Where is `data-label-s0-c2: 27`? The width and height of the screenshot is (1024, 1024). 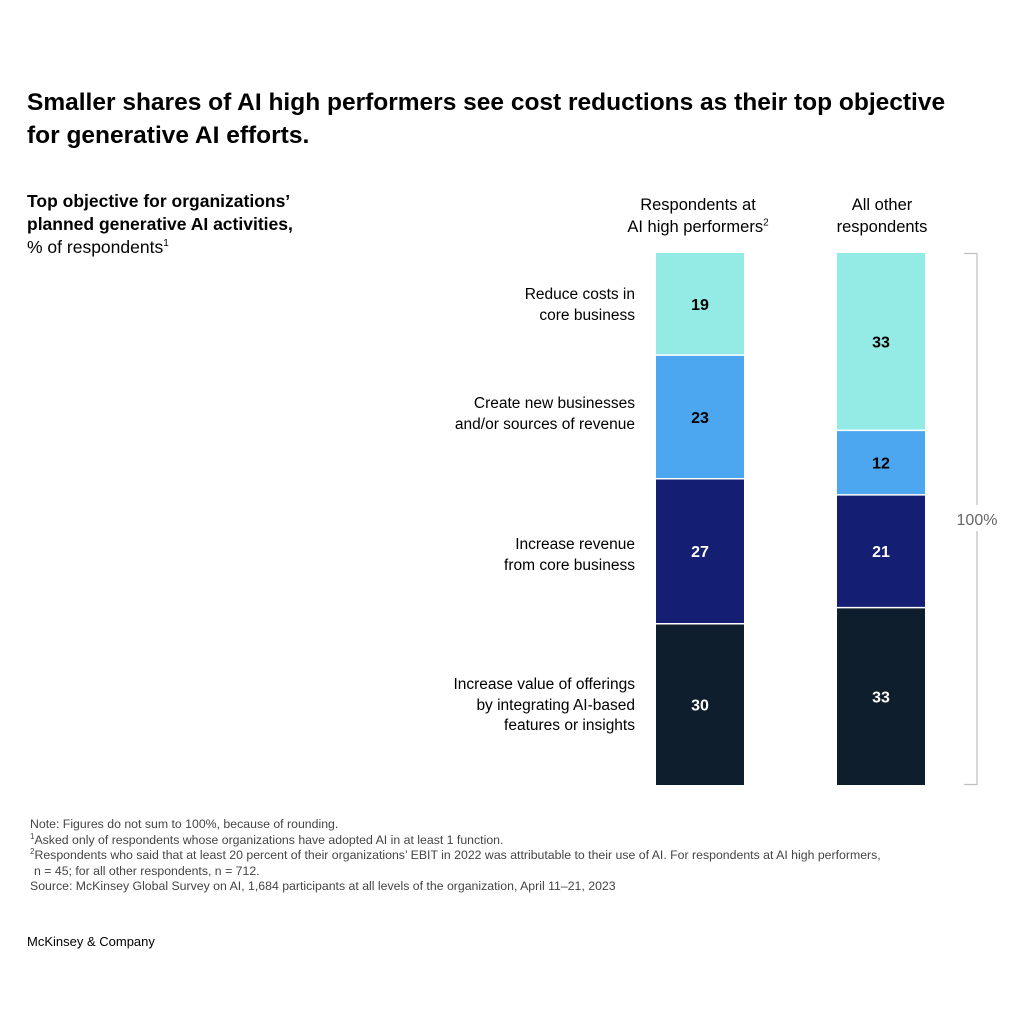 data-label-s0-c2: 27 is located at coordinates (700, 552).